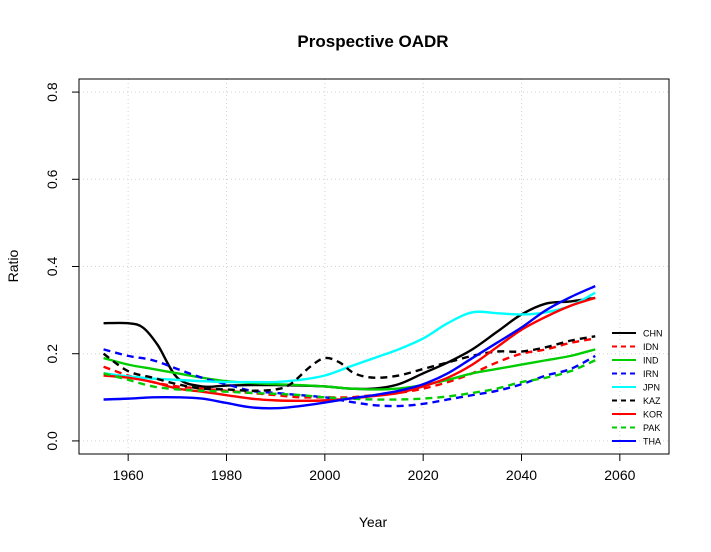 Image resolution: width=711 pixels, height=552 pixels. I want to click on x-axis-label: Year, so click(373, 522).